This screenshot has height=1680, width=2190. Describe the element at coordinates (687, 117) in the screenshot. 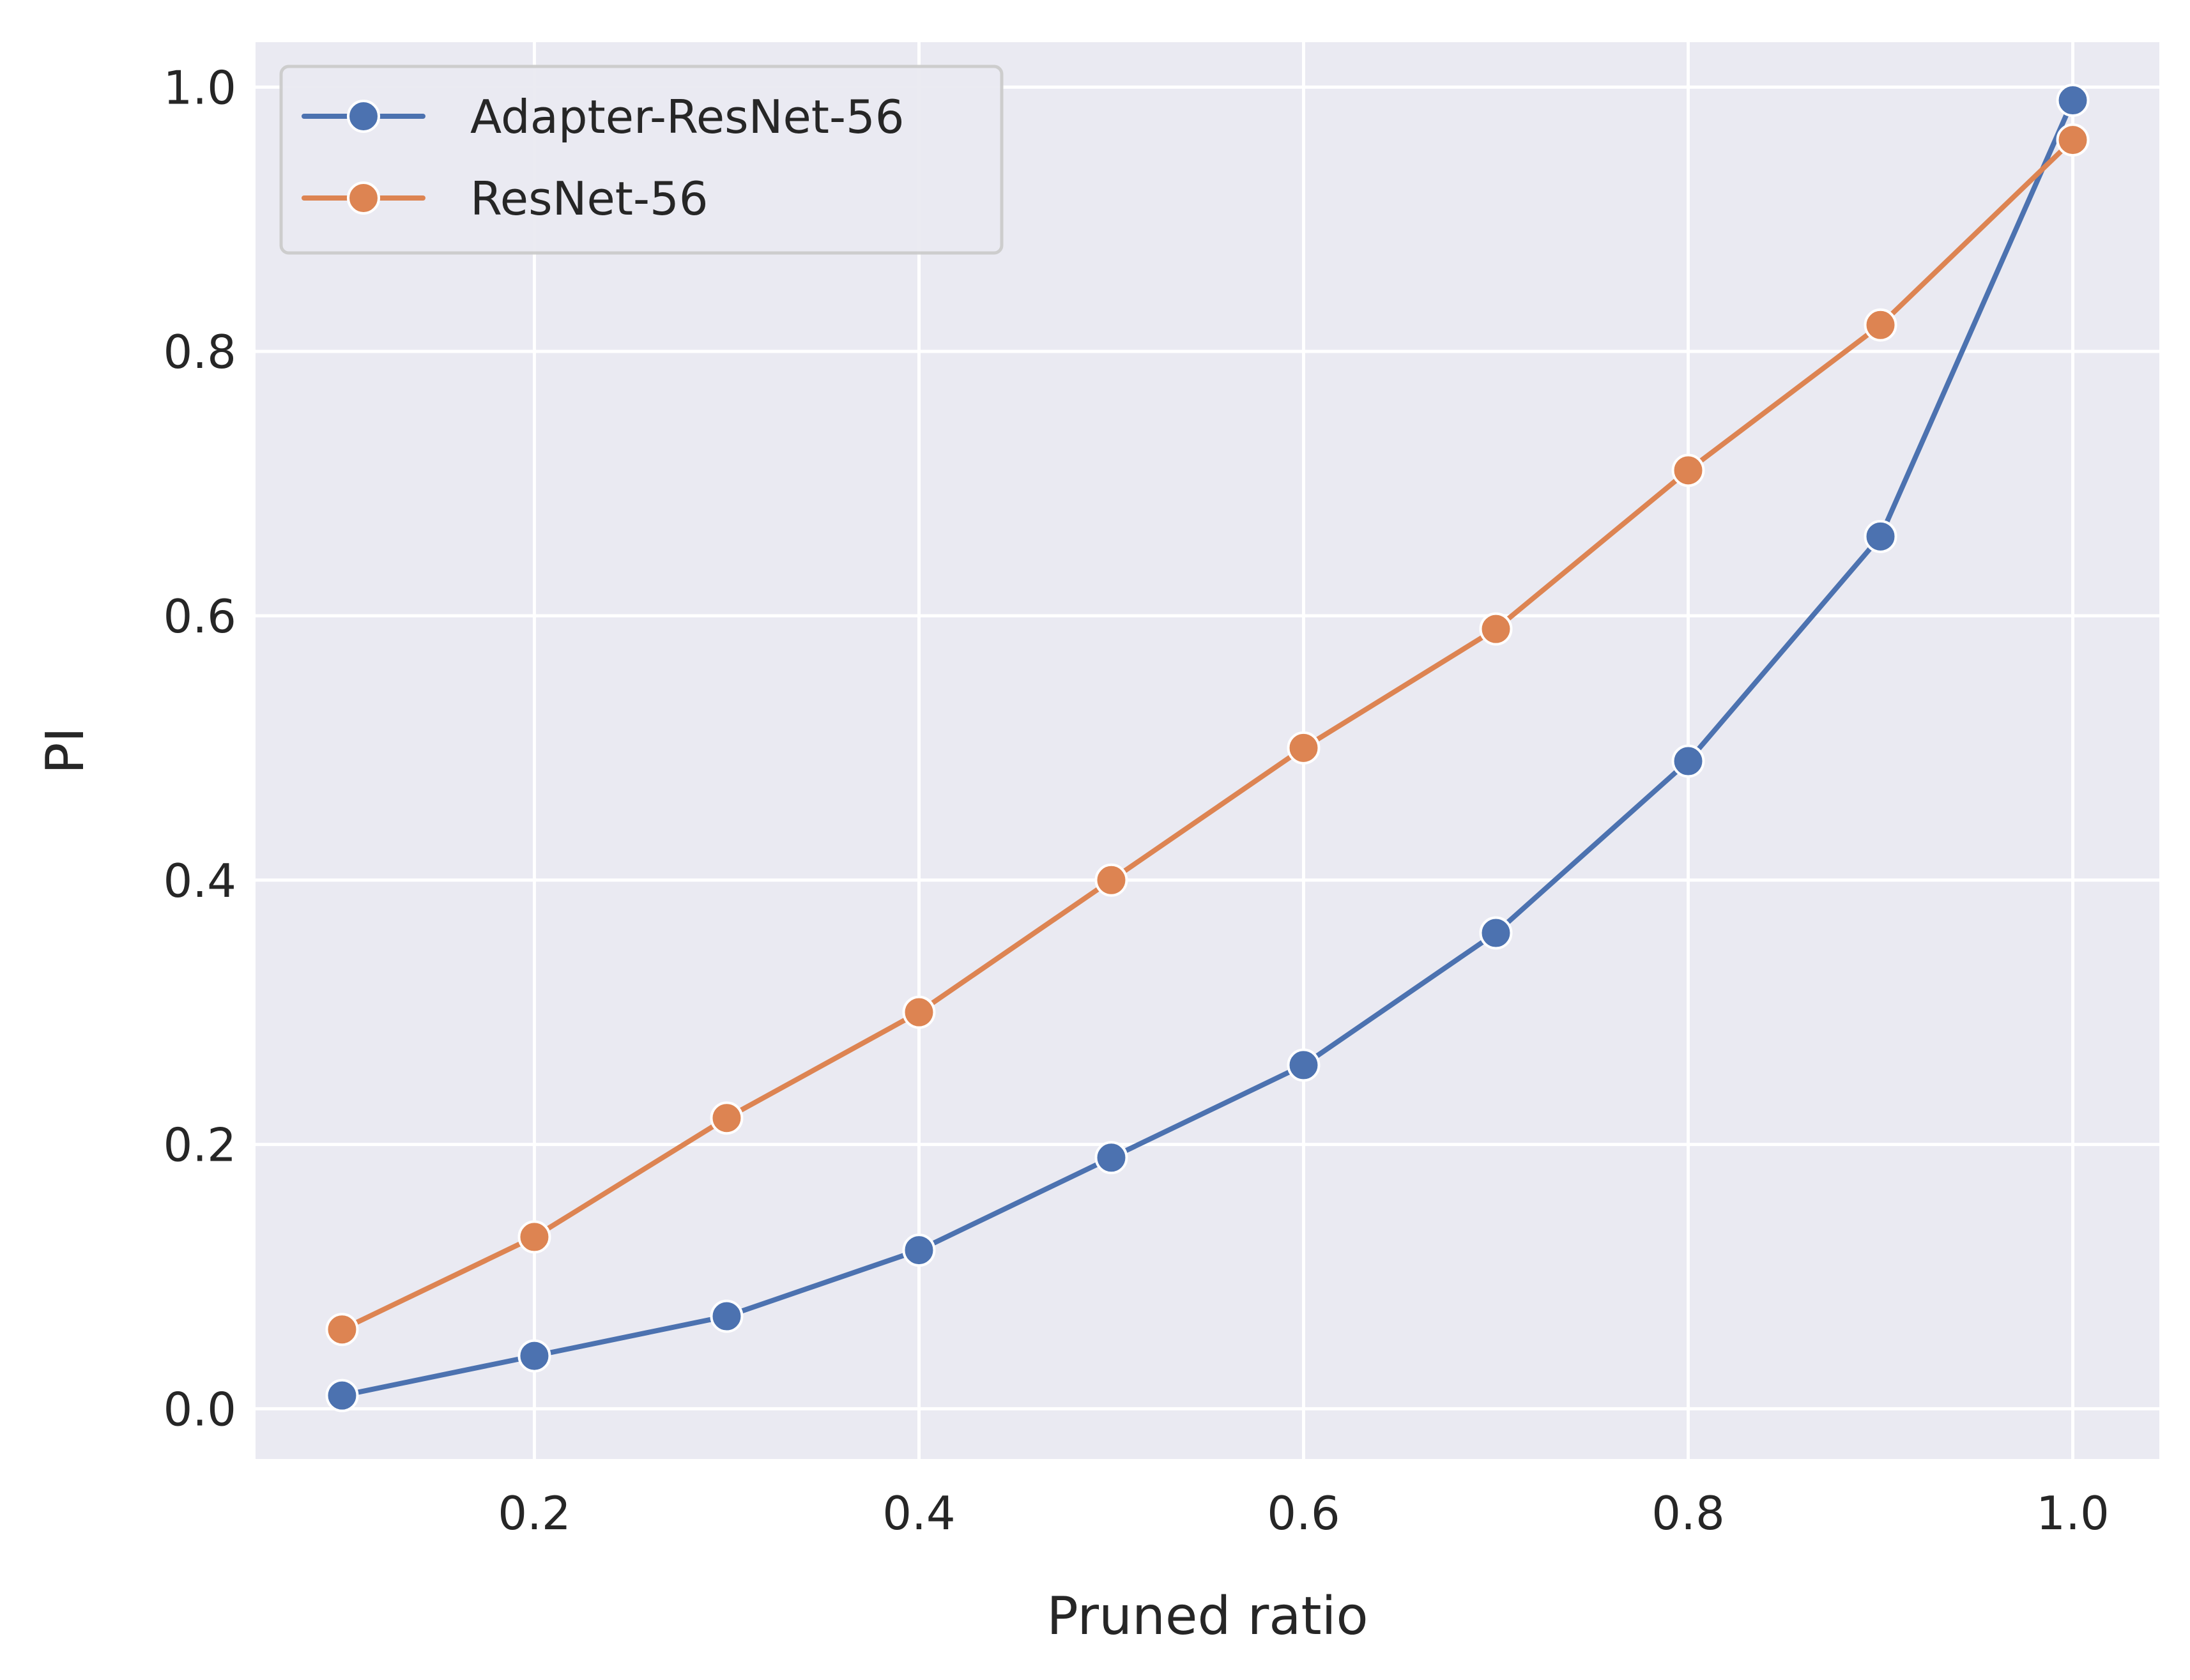

I see `legend-label: Adapter-ResNet-56` at that location.